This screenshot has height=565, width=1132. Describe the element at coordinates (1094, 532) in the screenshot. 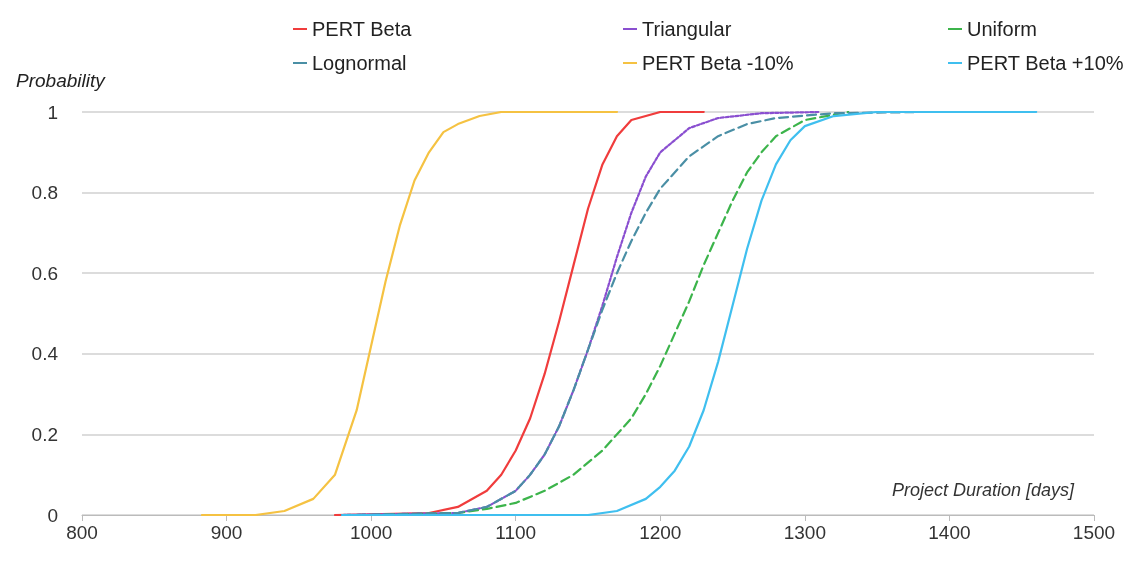

I see `x-tick-label: 1500` at that location.